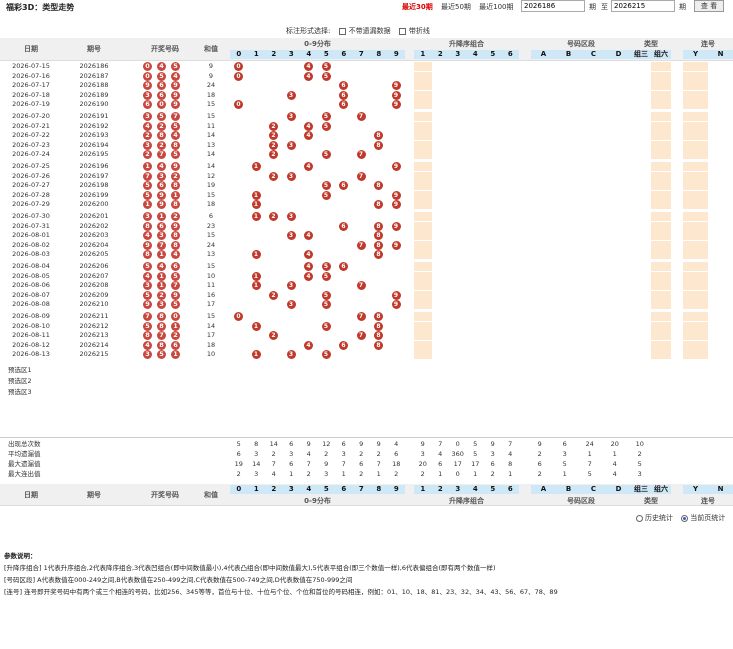 The width and height of the screenshot is (733, 649). What do you see at coordinates (343, 186) in the screenshot?
I see `dist-hit: 6` at bounding box center [343, 186].